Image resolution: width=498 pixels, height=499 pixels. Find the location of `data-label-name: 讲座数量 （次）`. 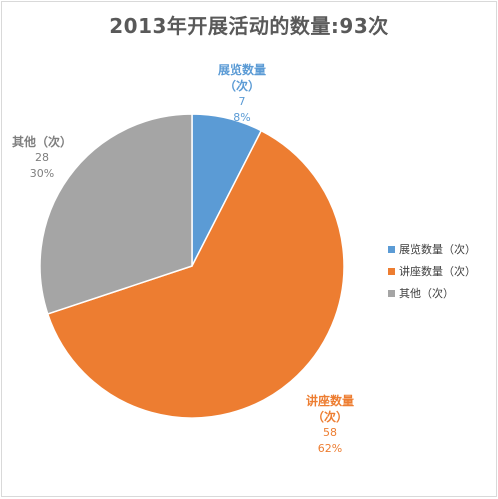

data-label-name: 讲座数量 （次） is located at coordinates (329, 409).